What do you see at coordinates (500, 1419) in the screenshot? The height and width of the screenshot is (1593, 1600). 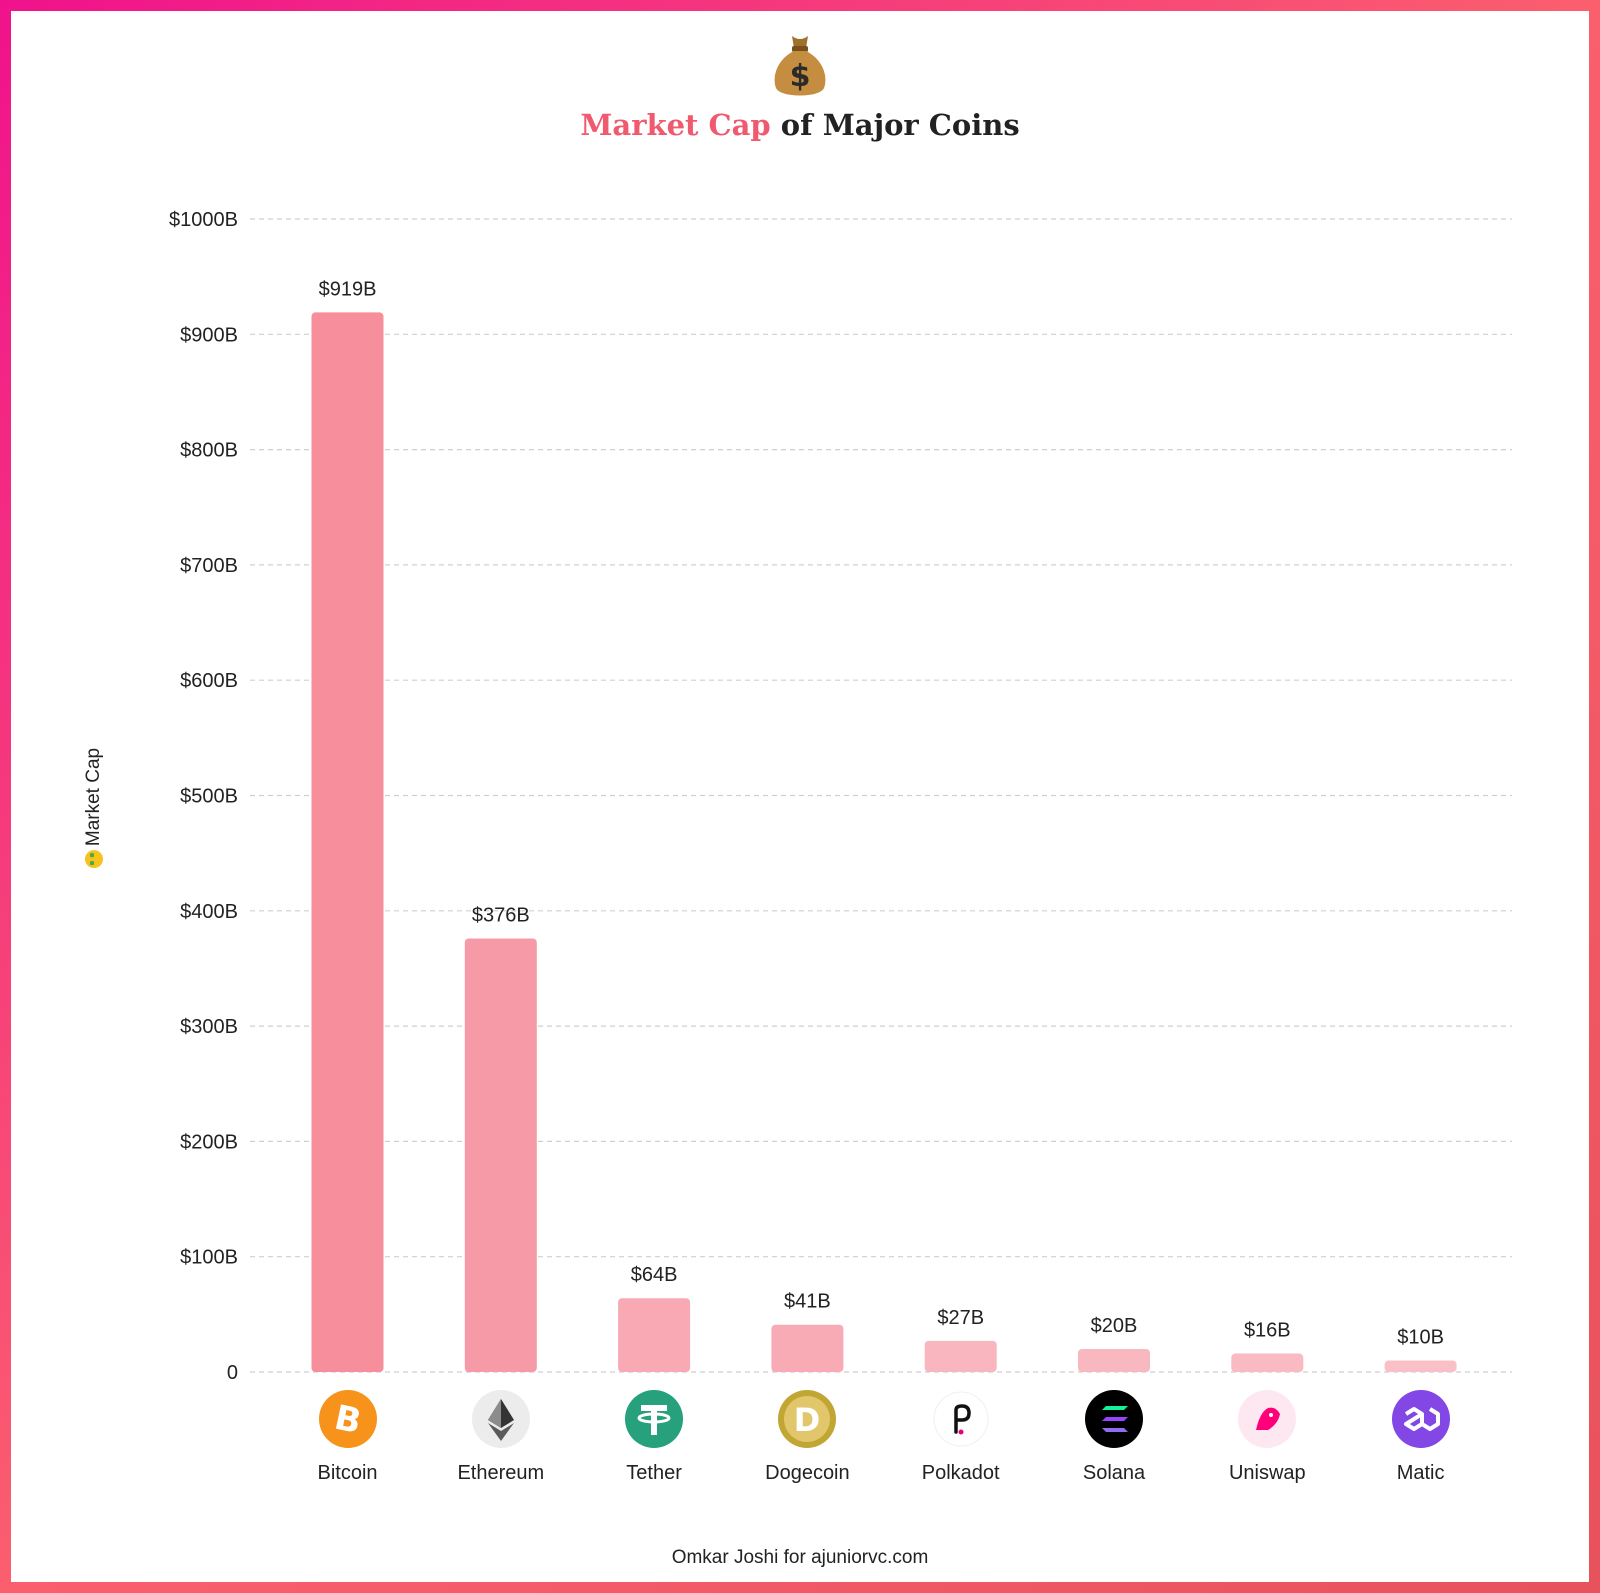 I see `ethereum-icon` at bounding box center [500, 1419].